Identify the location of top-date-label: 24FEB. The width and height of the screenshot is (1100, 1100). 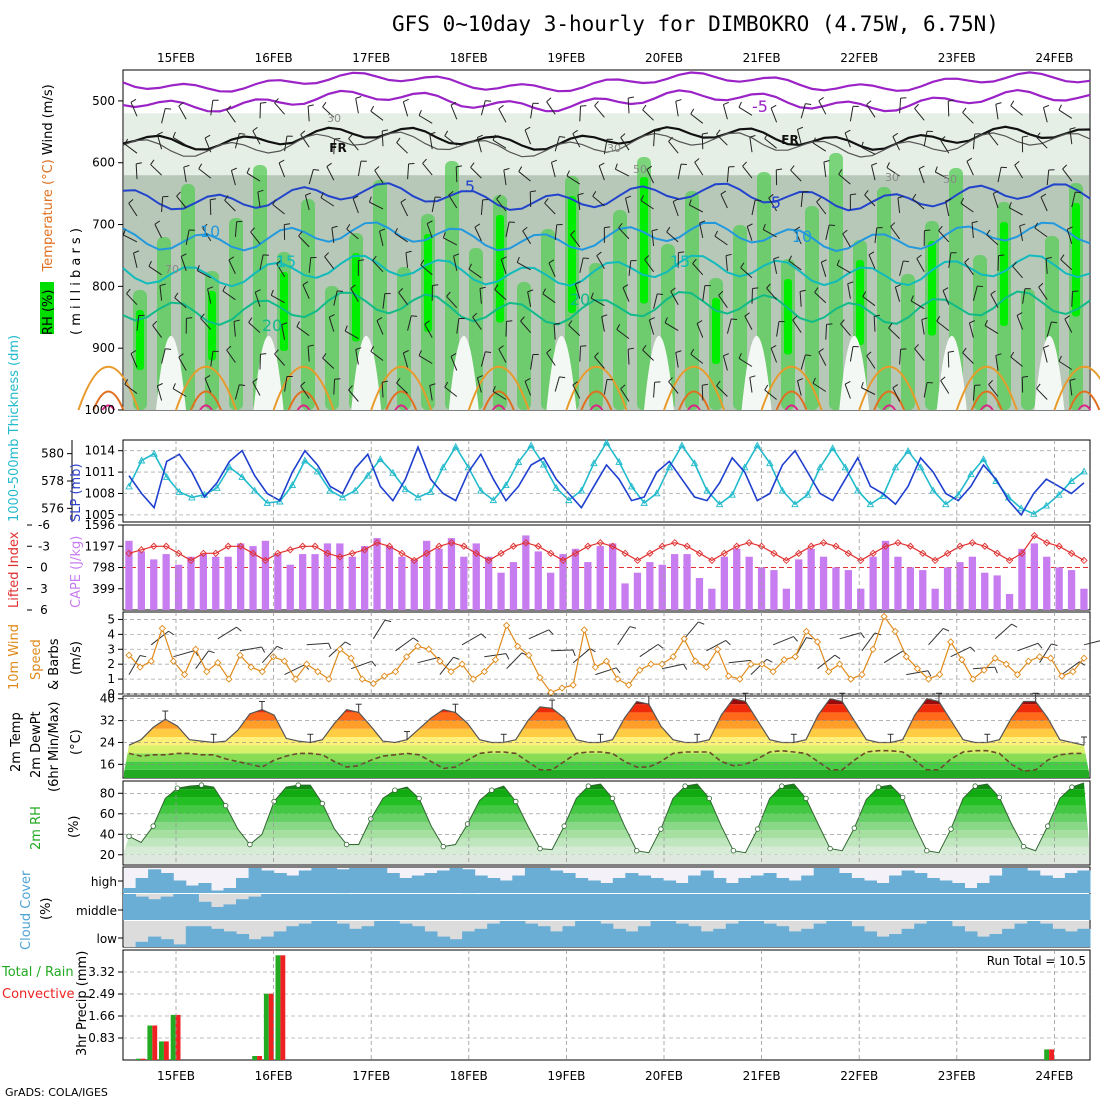
(1054, 58).